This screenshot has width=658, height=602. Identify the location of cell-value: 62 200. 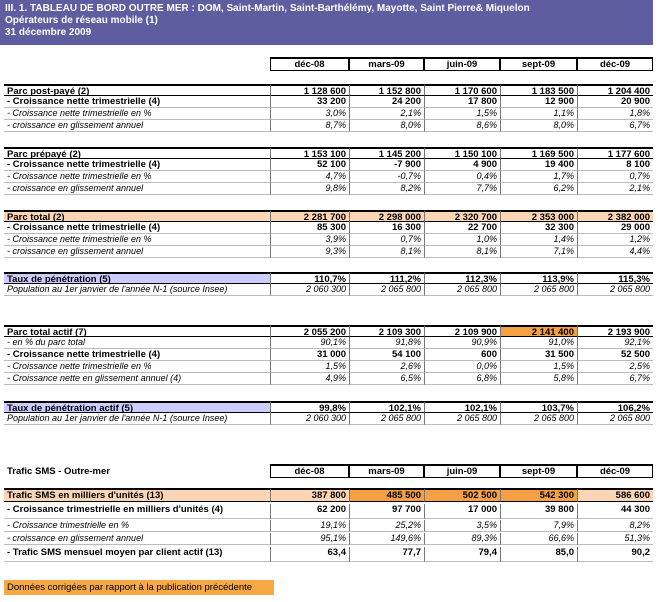
(309, 511).